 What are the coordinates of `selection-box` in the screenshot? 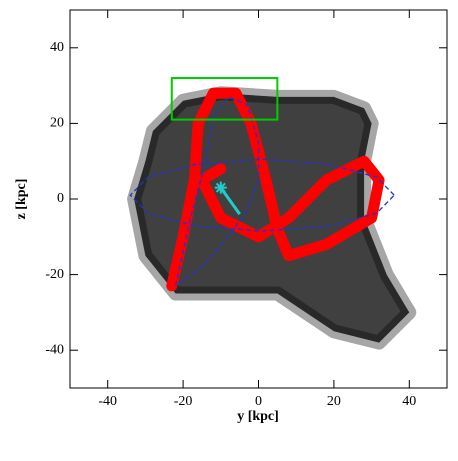 It's located at (224, 99).